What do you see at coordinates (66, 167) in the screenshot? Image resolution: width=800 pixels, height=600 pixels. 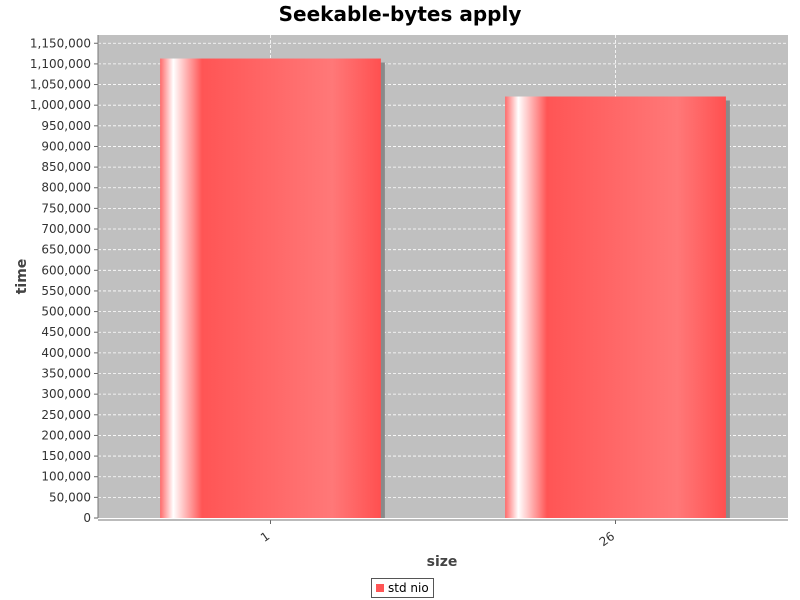 I see `y-tick-label: 850,000` at bounding box center [66, 167].